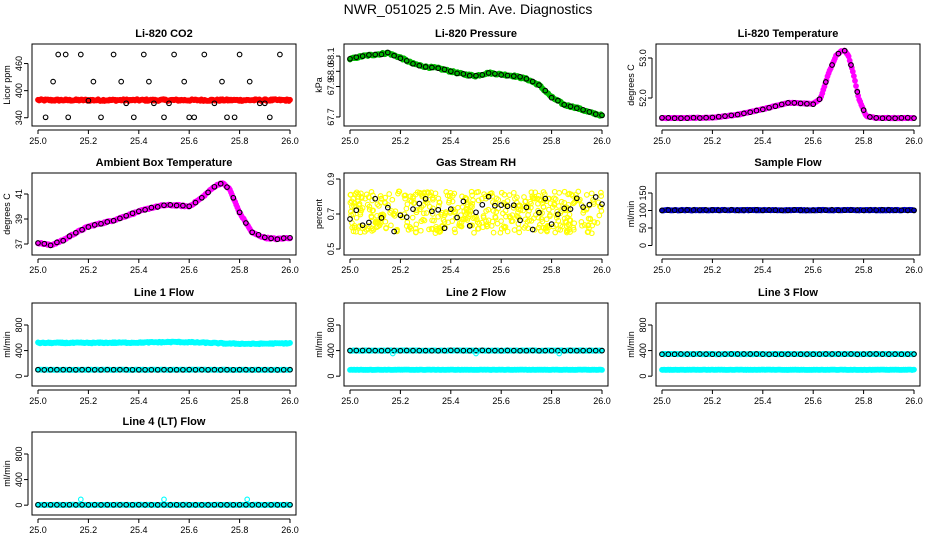 This screenshot has height=540, width=936. Describe the element at coordinates (331, 56) in the screenshot. I see `y-tick-label: 68.1` at that location.